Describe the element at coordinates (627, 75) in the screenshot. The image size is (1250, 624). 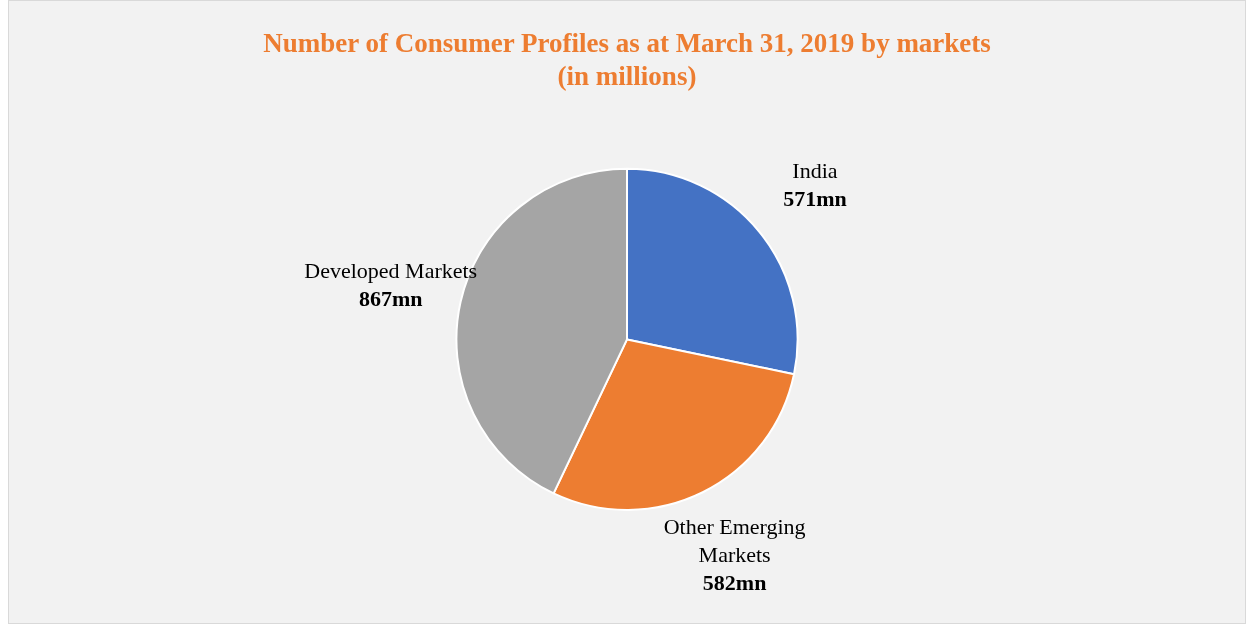
I see `chart-subtitle: (in millions)` at that location.